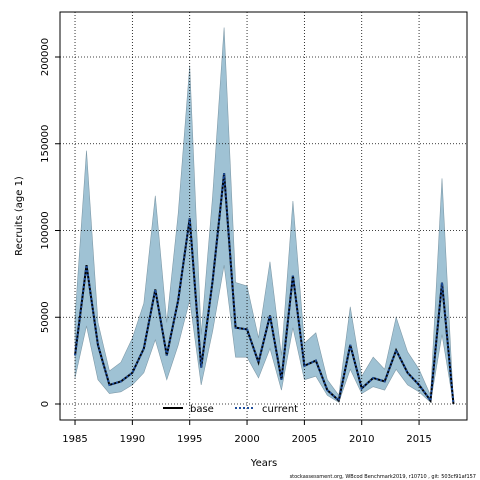  Describe the element at coordinates (263, 463) in the screenshot. I see `x-axis-label: Years` at that location.